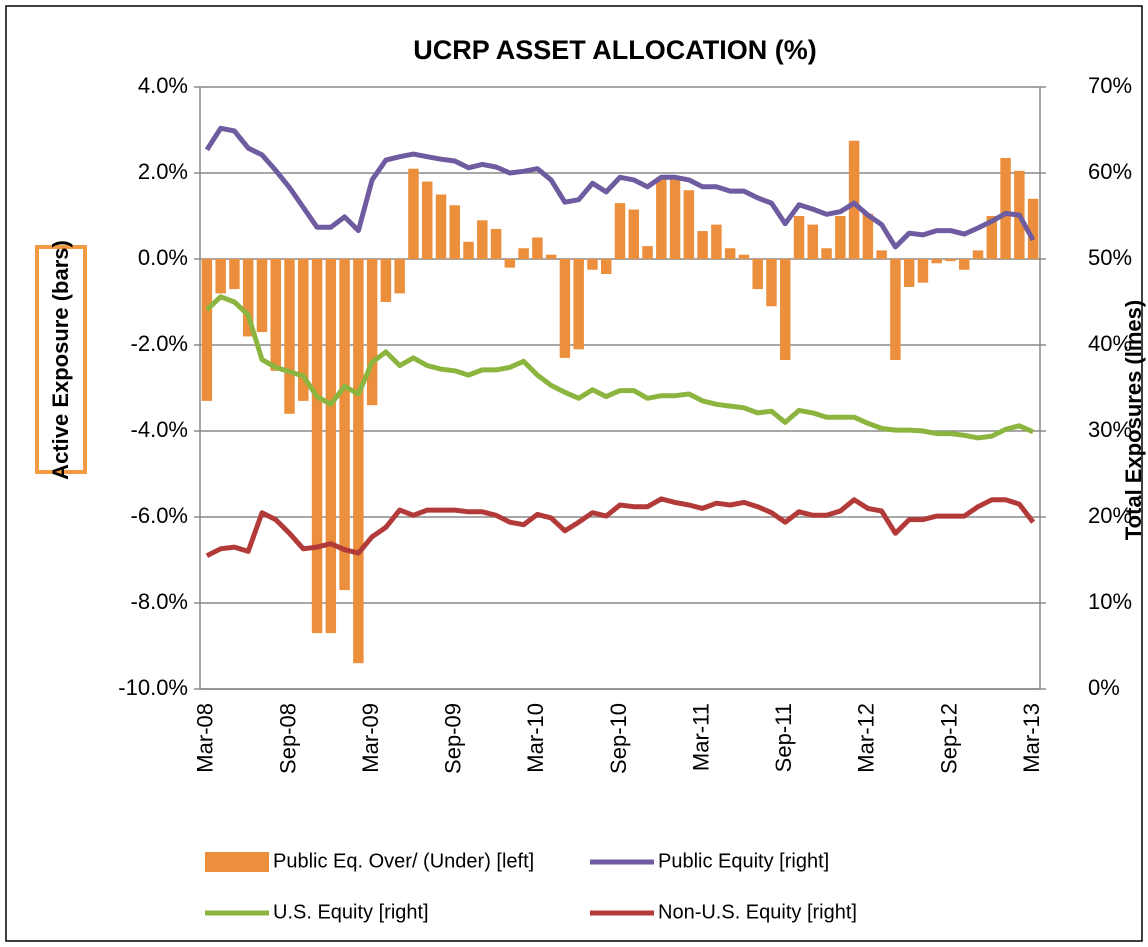 This screenshot has width=1148, height=947. What do you see at coordinates (615, 50) in the screenshot?
I see `chart-title: UCRP ASSET ALLOCATION (%)` at bounding box center [615, 50].